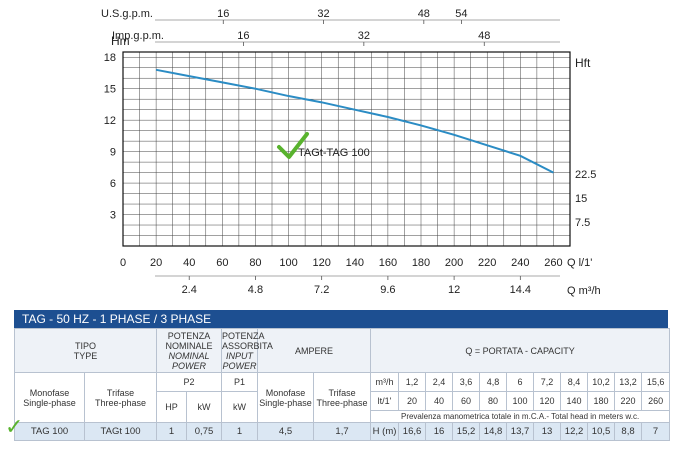  Describe the element at coordinates (342, 431) in the screenshot. I see `amp-three-phase-value: 1,7` at that location.